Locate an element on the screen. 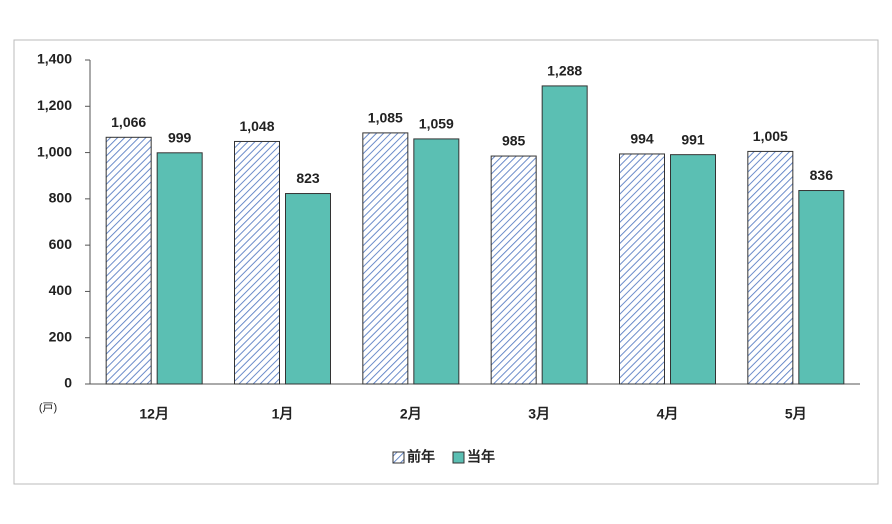 This screenshot has width=892, height=524. x-tick-label: 2月 is located at coordinates (411, 414).